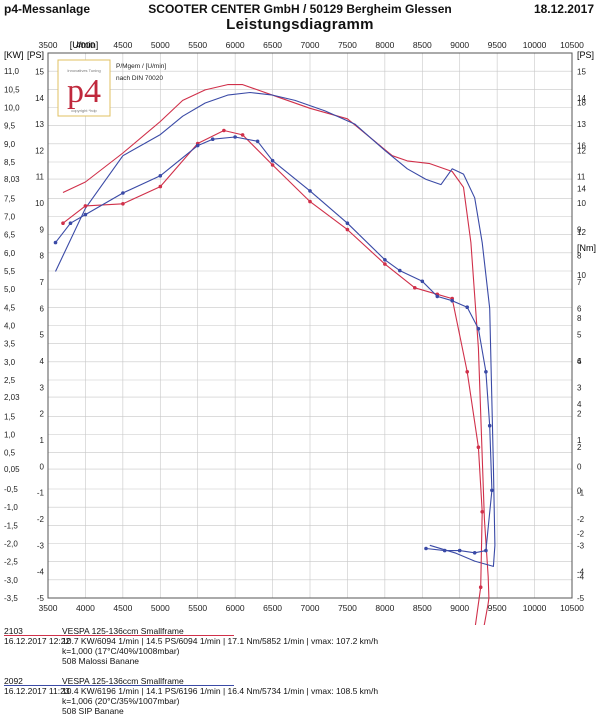 Image resolution: width=600 pixels, height=717 pixels. What do you see at coordinates (579, 387) in the screenshot?
I see `ps-tick-label-right: 3` at bounding box center [579, 387].